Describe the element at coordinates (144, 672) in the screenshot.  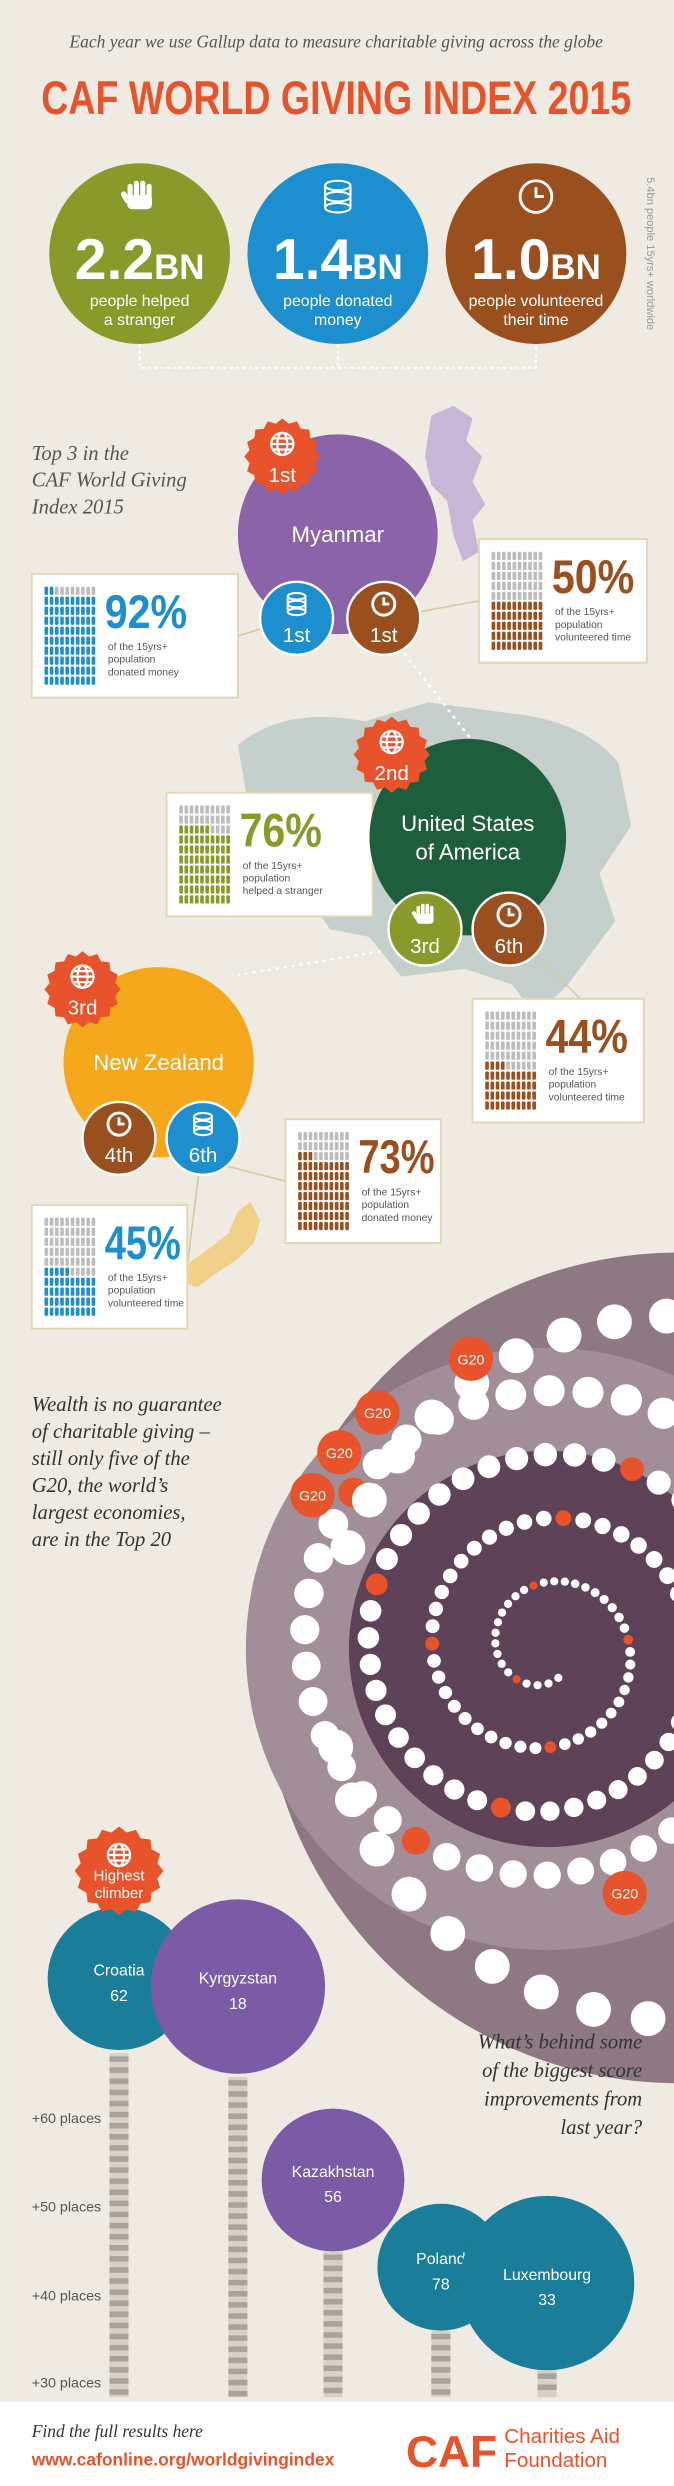
I see `callout-caption: donated money` at that location.